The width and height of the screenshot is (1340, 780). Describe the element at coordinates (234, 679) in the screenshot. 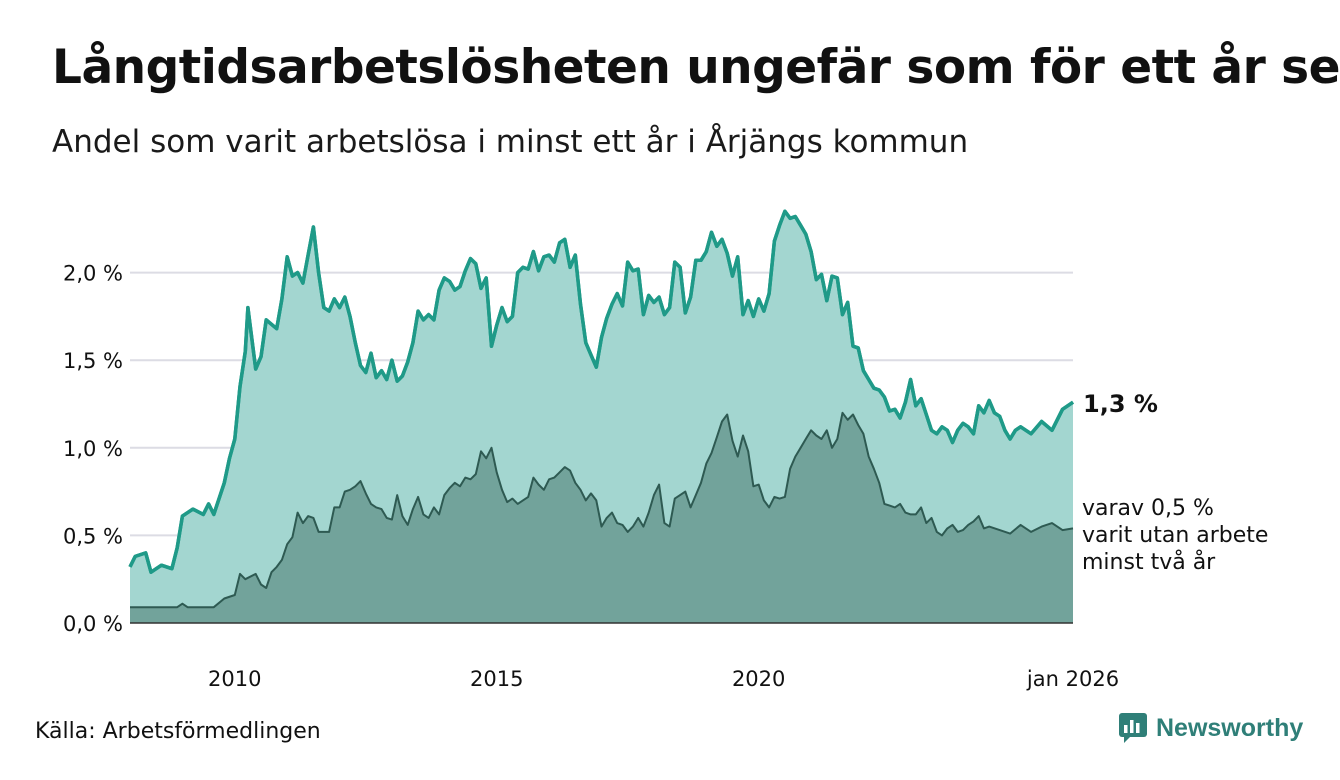

I see `x-tick-label: 2010` at that location.